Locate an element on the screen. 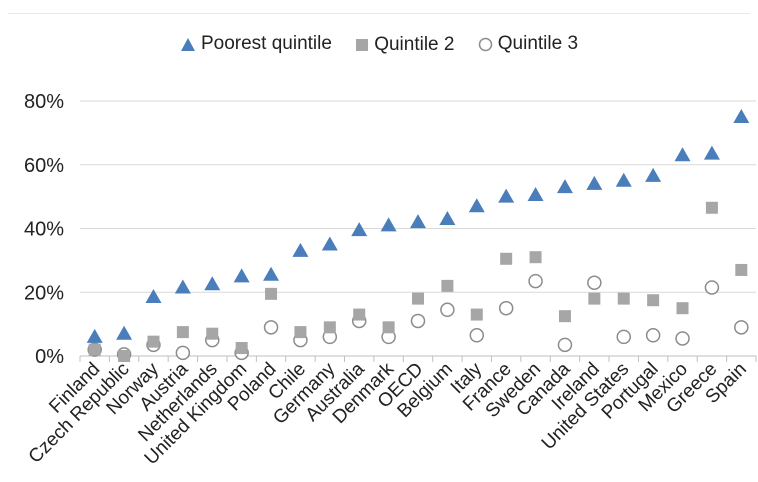 This screenshot has height=482, width=758. legend: Poorest quintile Quintile 2 Quintile 3 is located at coordinates (379, 45).